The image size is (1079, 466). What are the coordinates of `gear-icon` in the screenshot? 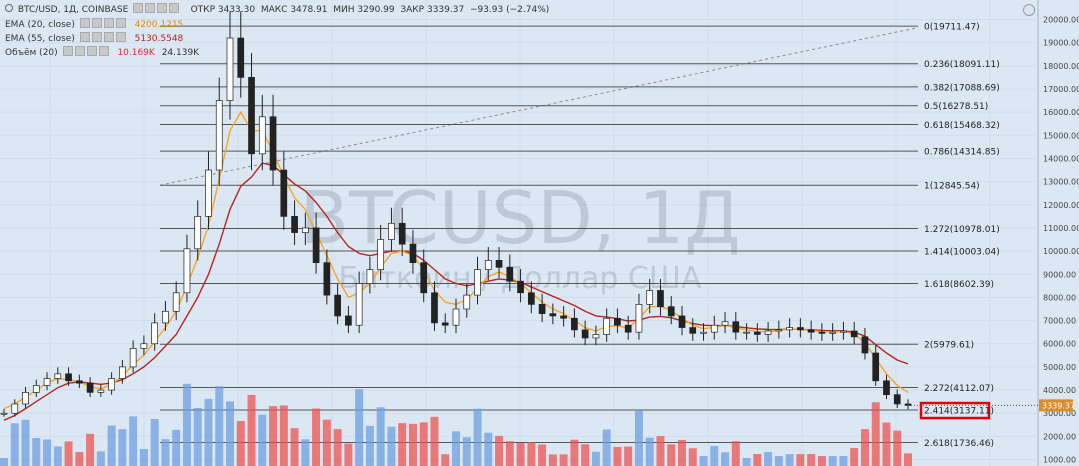 It's located at (1029, 10).